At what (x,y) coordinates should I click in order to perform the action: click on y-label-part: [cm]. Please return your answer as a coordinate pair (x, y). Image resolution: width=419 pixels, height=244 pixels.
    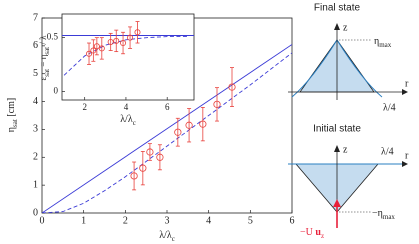
    Looking at the image, I should click on (11, 108).